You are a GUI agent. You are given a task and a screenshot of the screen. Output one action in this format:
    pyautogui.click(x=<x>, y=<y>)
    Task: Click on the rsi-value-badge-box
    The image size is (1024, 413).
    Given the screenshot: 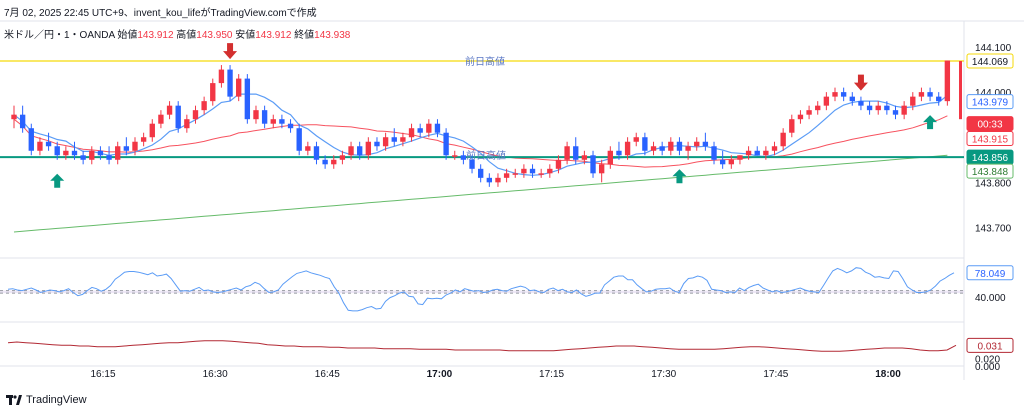 What is the action you would take?
    pyautogui.click(x=990, y=273)
    